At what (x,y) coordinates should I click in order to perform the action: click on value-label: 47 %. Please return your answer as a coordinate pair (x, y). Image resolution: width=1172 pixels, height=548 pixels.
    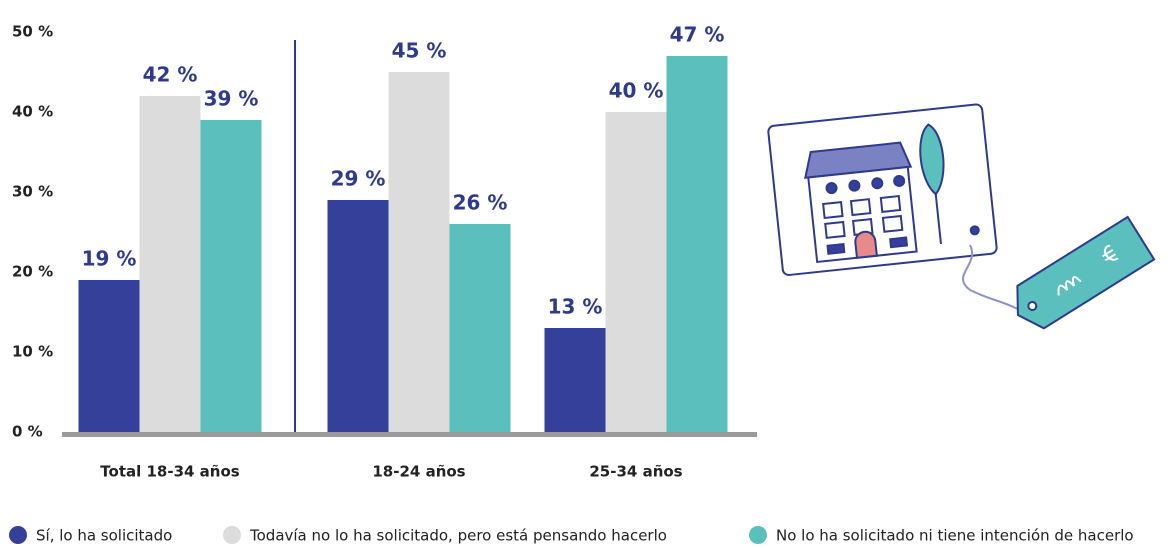
    Looking at the image, I should click on (697, 35).